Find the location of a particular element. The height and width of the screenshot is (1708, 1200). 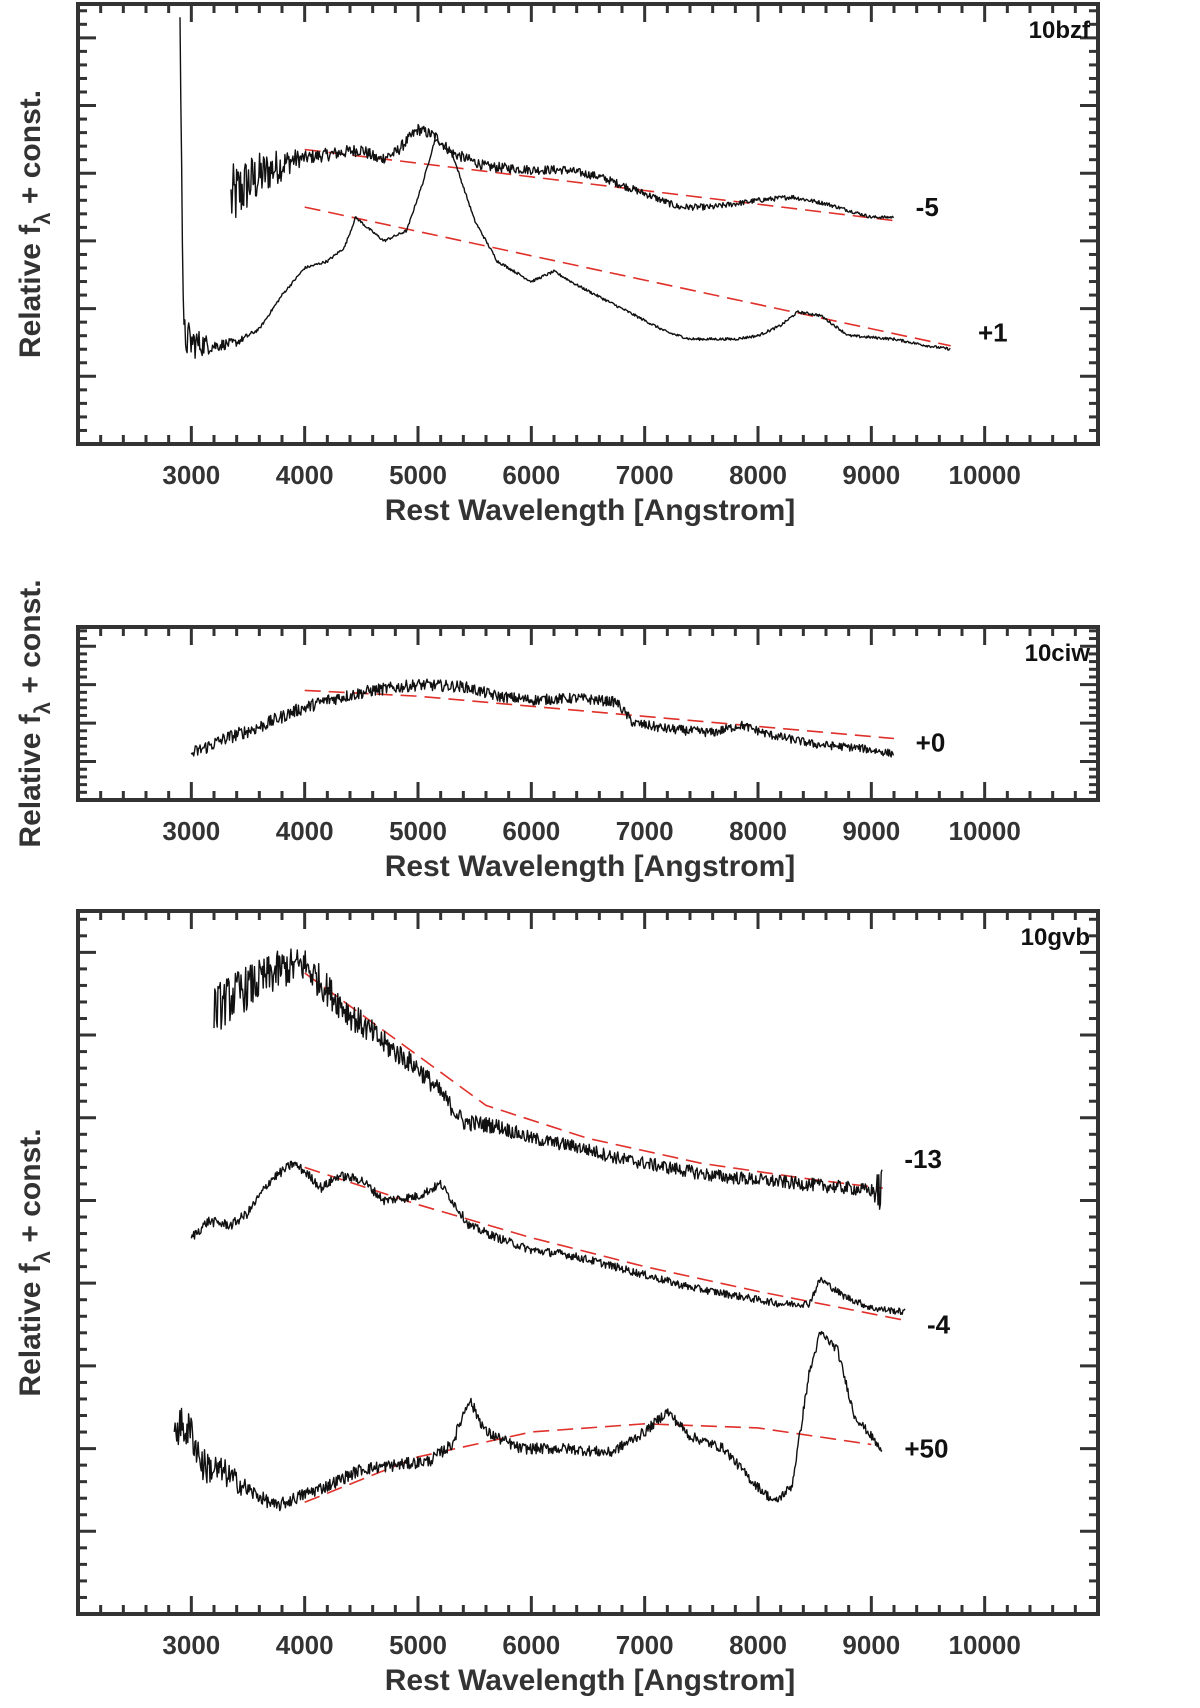

plot-frame is located at coordinates (588, 713).